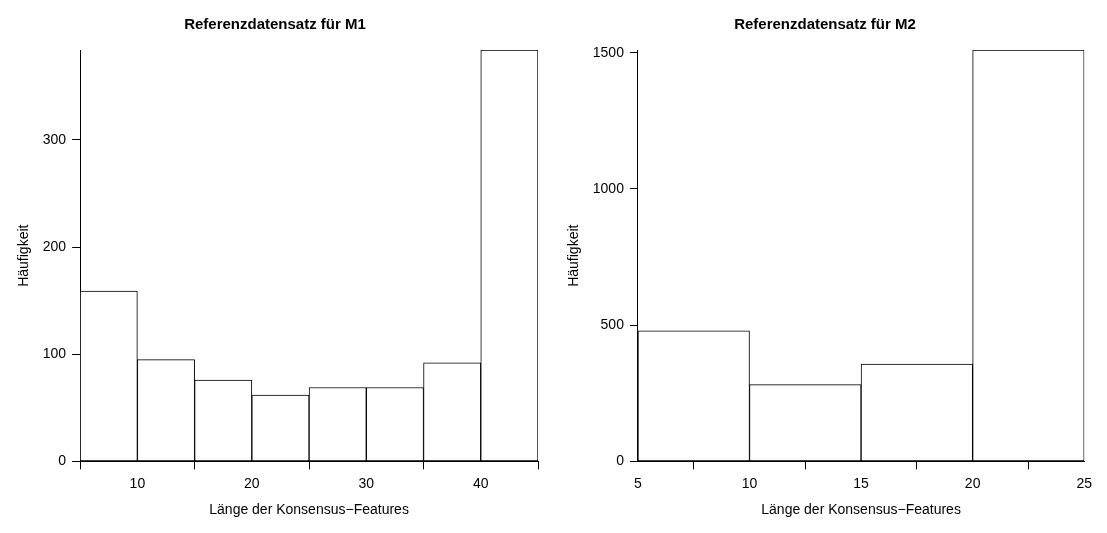  Describe the element at coordinates (366, 482) in the screenshot. I see `x-tick-label: 30` at that location.